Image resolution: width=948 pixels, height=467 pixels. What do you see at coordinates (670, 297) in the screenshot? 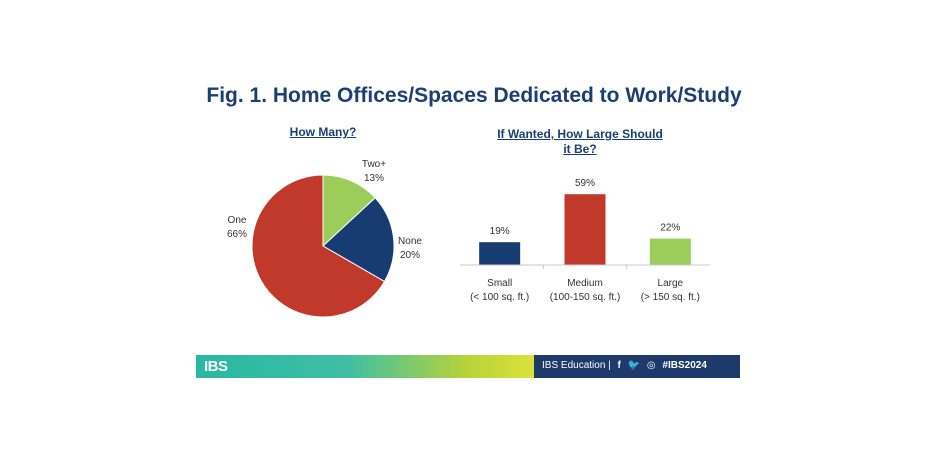
I see `bar-category-label: (> 150 sq. ft.)` at bounding box center [670, 297].